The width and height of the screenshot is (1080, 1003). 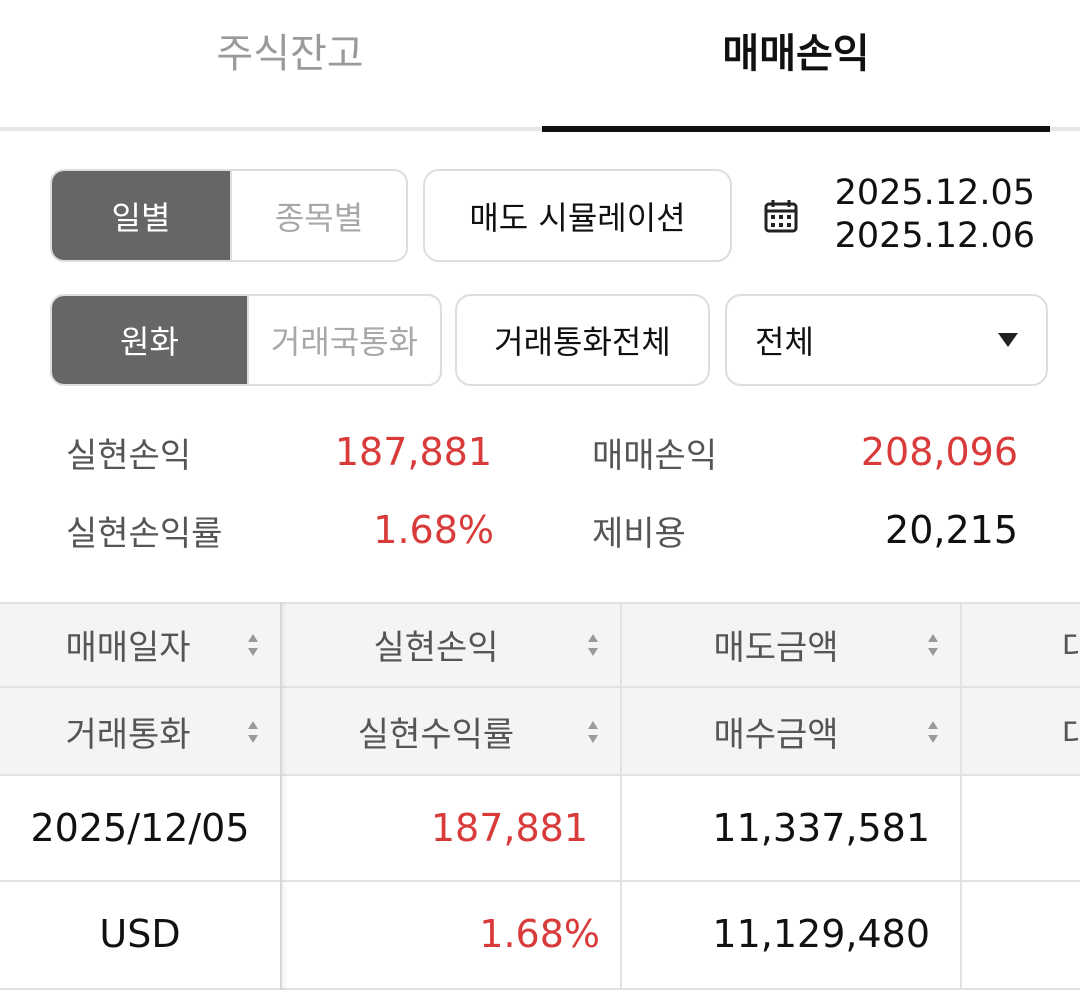 What do you see at coordinates (639, 534) in the screenshot?
I see `fees-label: 제비용` at bounding box center [639, 534].